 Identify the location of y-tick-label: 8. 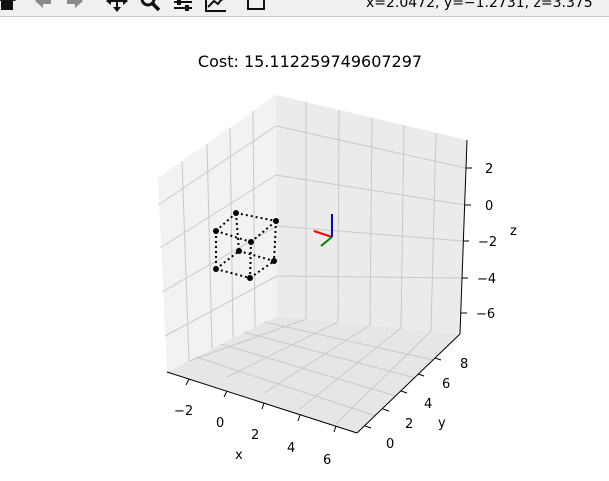
(464, 364).